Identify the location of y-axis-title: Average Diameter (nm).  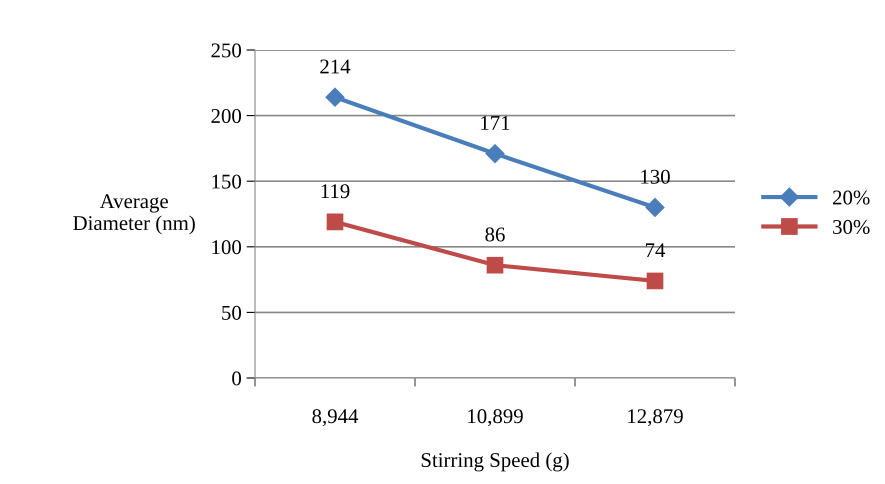
(134, 214).